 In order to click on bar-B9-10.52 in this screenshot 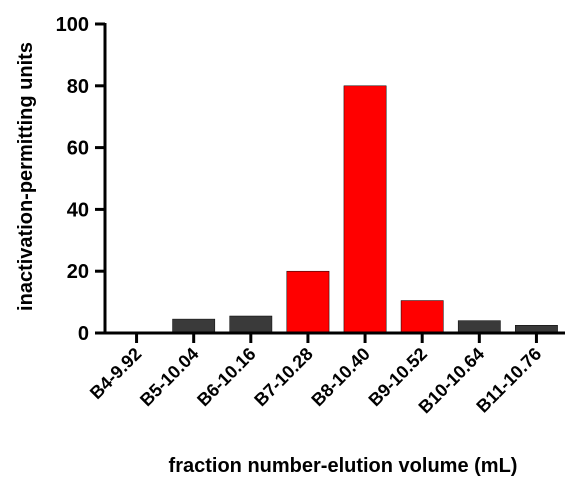, I will do `click(422, 317)`.